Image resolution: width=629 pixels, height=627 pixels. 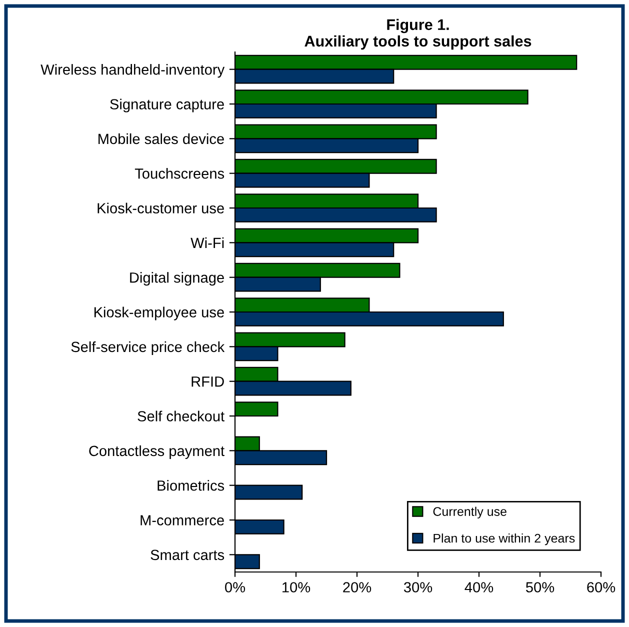 What do you see at coordinates (187, 555) in the screenshot?
I see `y-tick-label: Smart carts` at bounding box center [187, 555].